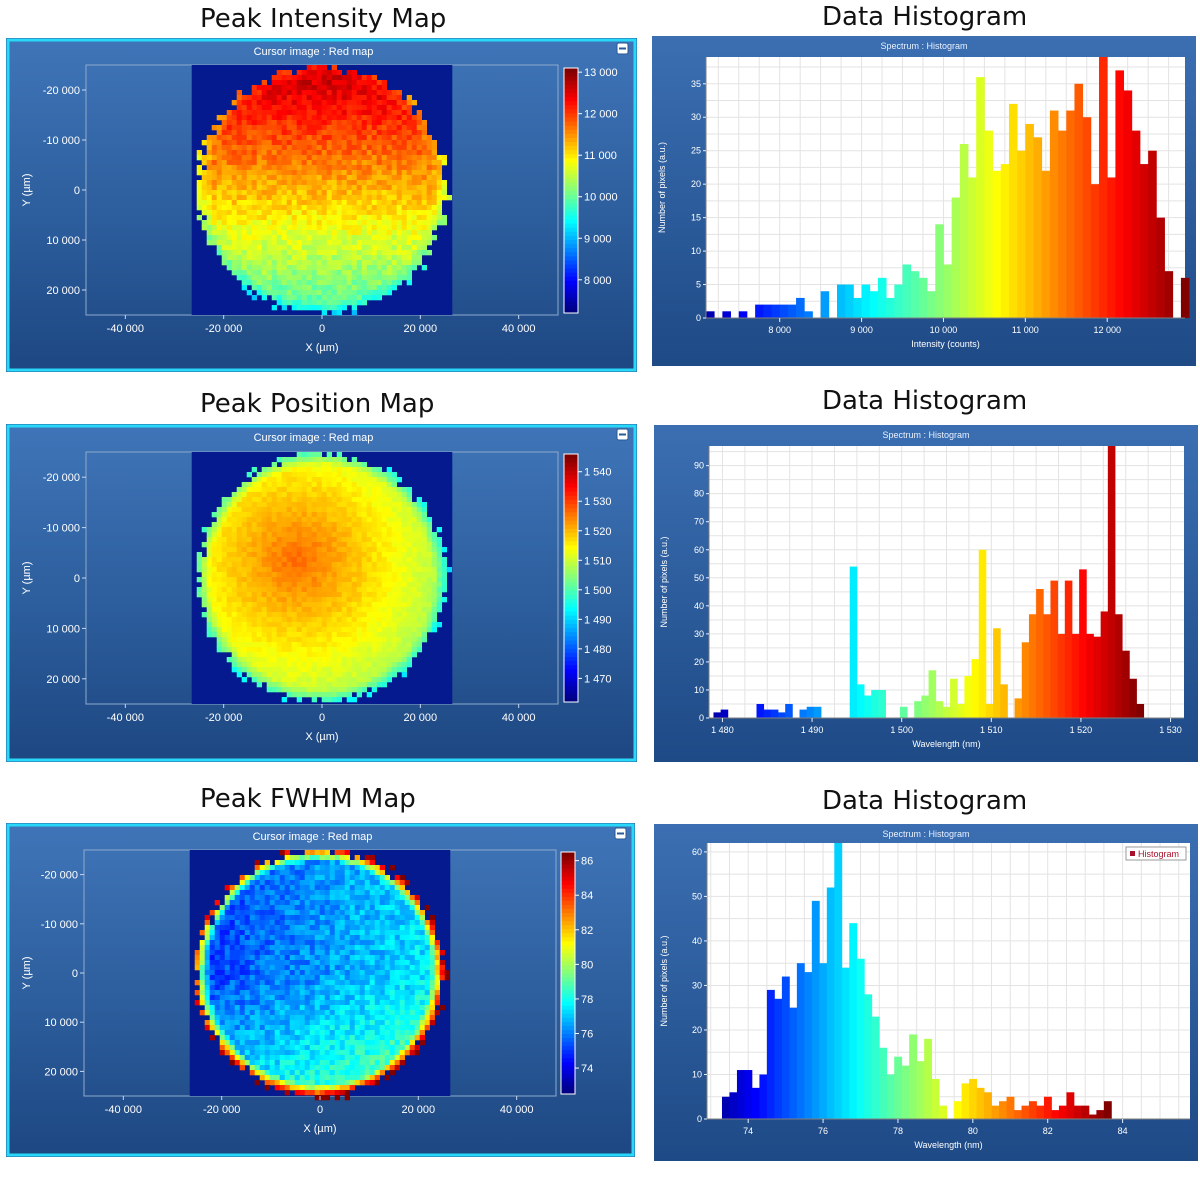 Image resolution: width=1200 pixels, height=1200 pixels. I want to click on x-tick-label: 20 000, so click(421, 329).